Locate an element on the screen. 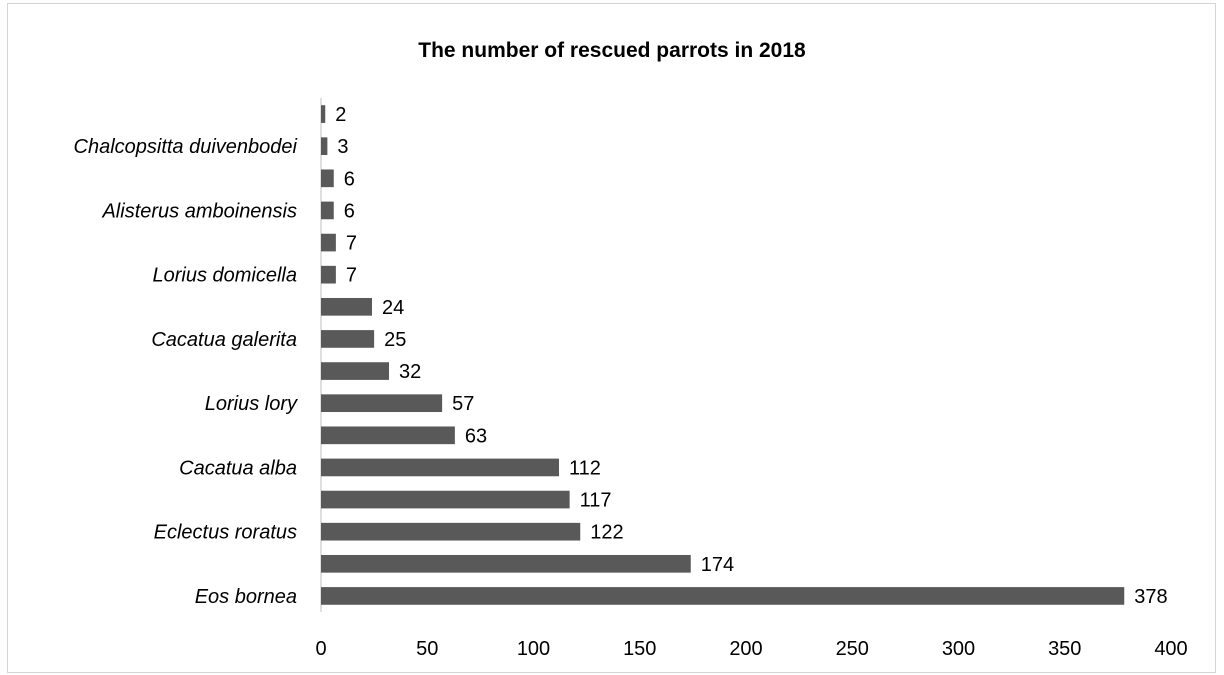  value-label: 112 is located at coordinates (585, 468).